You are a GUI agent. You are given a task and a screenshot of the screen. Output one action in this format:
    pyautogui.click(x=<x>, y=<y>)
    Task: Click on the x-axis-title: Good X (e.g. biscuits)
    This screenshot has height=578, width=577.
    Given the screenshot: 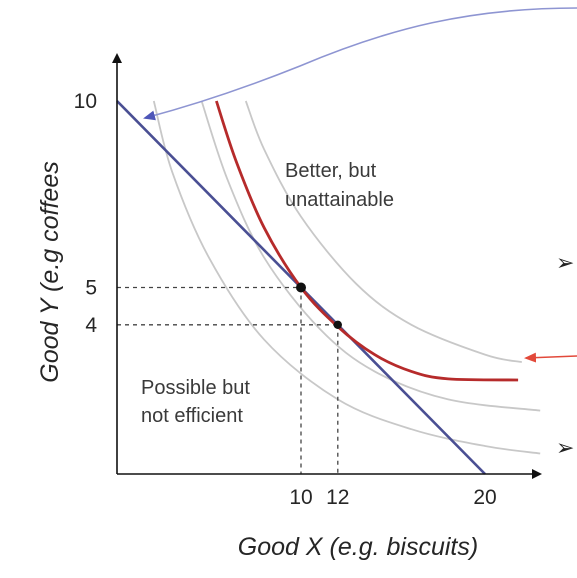 What is the action you would take?
    pyautogui.click(x=358, y=547)
    